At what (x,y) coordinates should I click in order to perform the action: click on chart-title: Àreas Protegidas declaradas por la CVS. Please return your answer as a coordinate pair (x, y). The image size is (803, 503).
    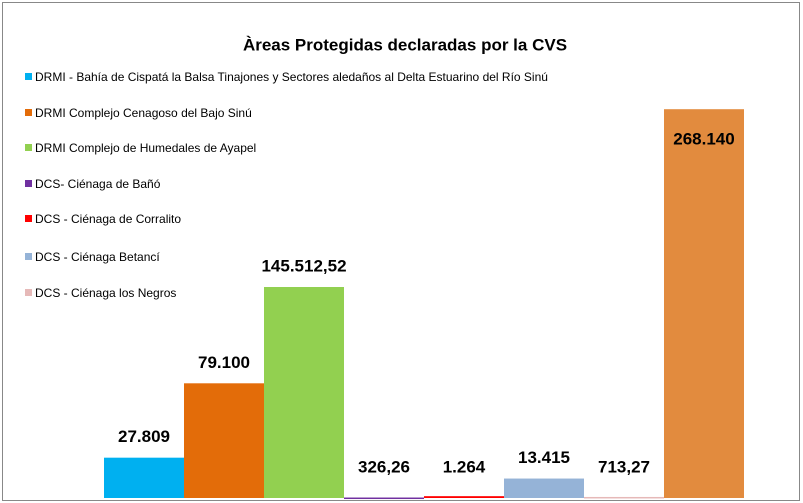
    Looking at the image, I should click on (405, 44).